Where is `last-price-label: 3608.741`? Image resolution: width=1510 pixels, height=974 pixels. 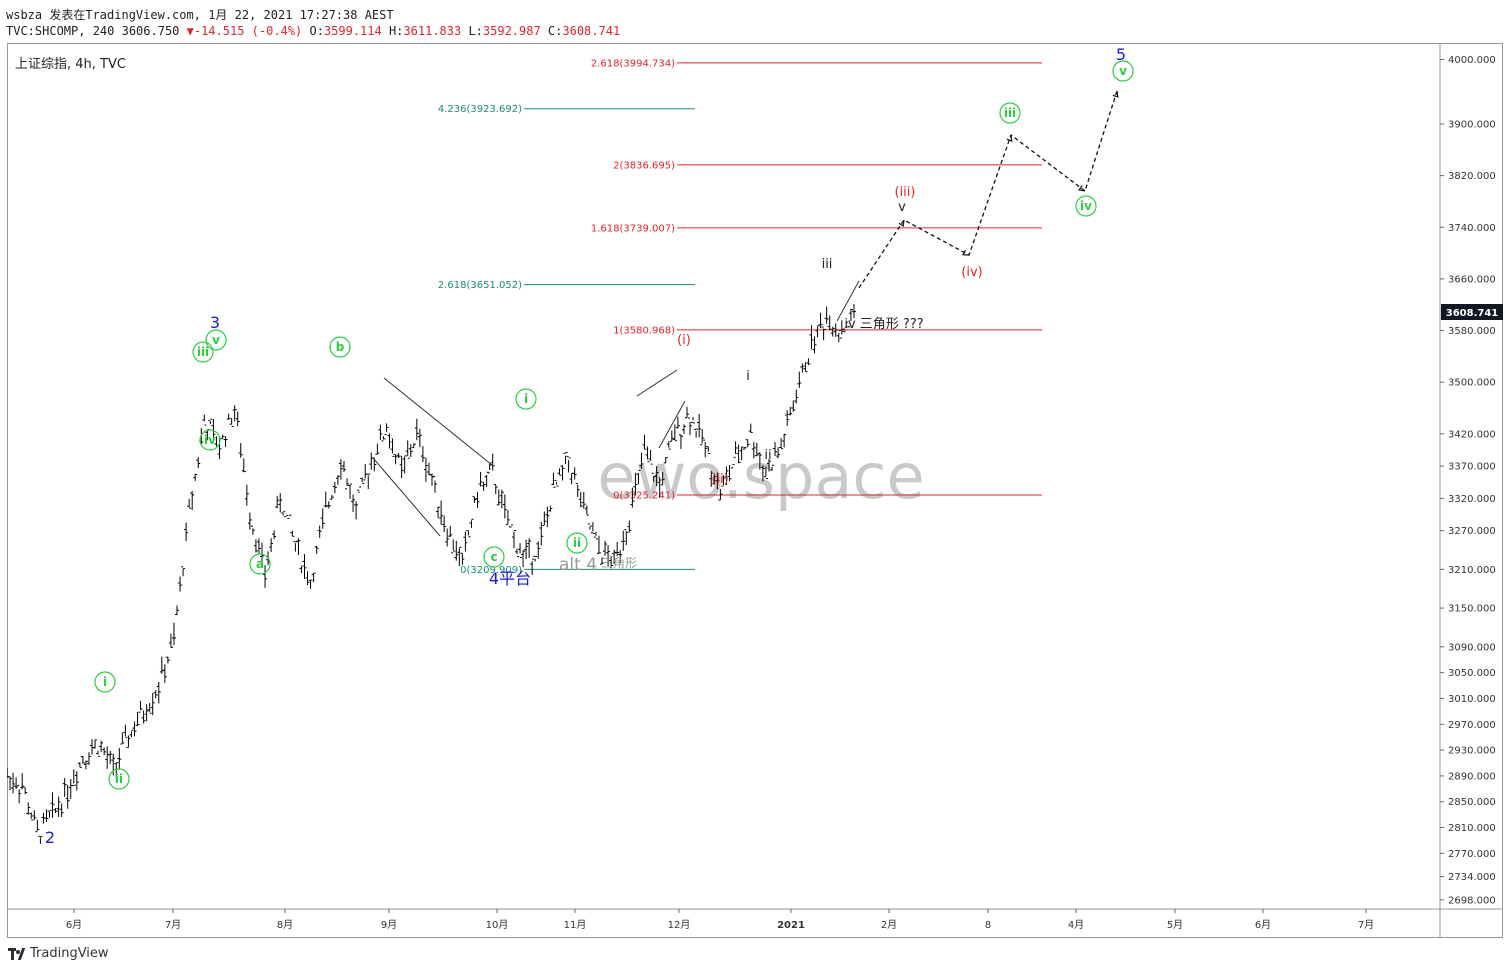
last-price-label: 3608.741 is located at coordinates (1472, 313).